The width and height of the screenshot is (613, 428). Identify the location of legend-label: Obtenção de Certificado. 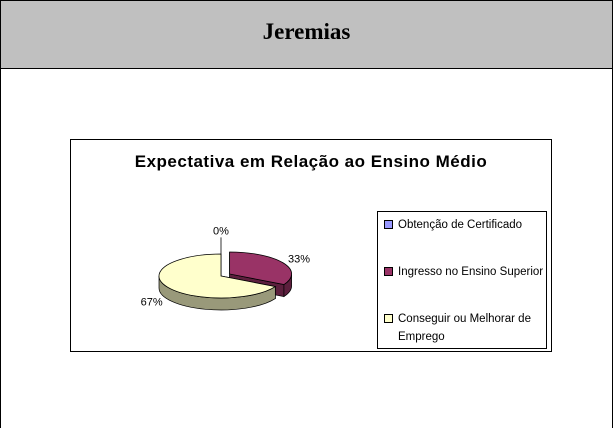
(460, 225).